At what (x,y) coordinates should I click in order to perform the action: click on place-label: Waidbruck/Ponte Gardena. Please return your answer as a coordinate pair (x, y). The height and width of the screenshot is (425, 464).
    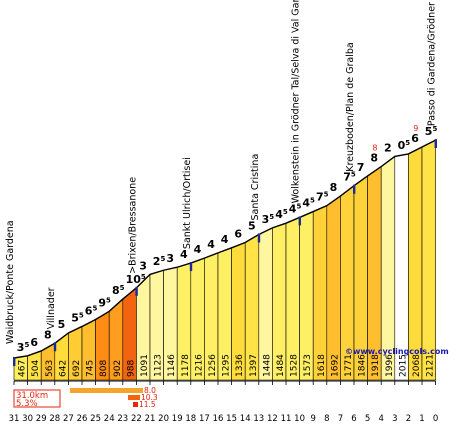
    Looking at the image, I should click on (10, 282).